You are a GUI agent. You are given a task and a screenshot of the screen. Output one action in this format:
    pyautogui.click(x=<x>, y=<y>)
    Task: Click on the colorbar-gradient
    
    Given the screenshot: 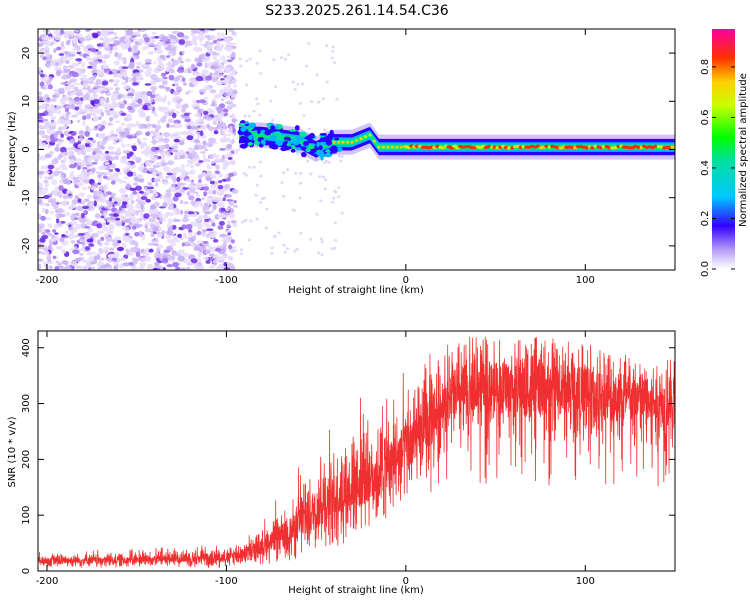 What is the action you would take?
    pyautogui.click(x=723, y=149)
    